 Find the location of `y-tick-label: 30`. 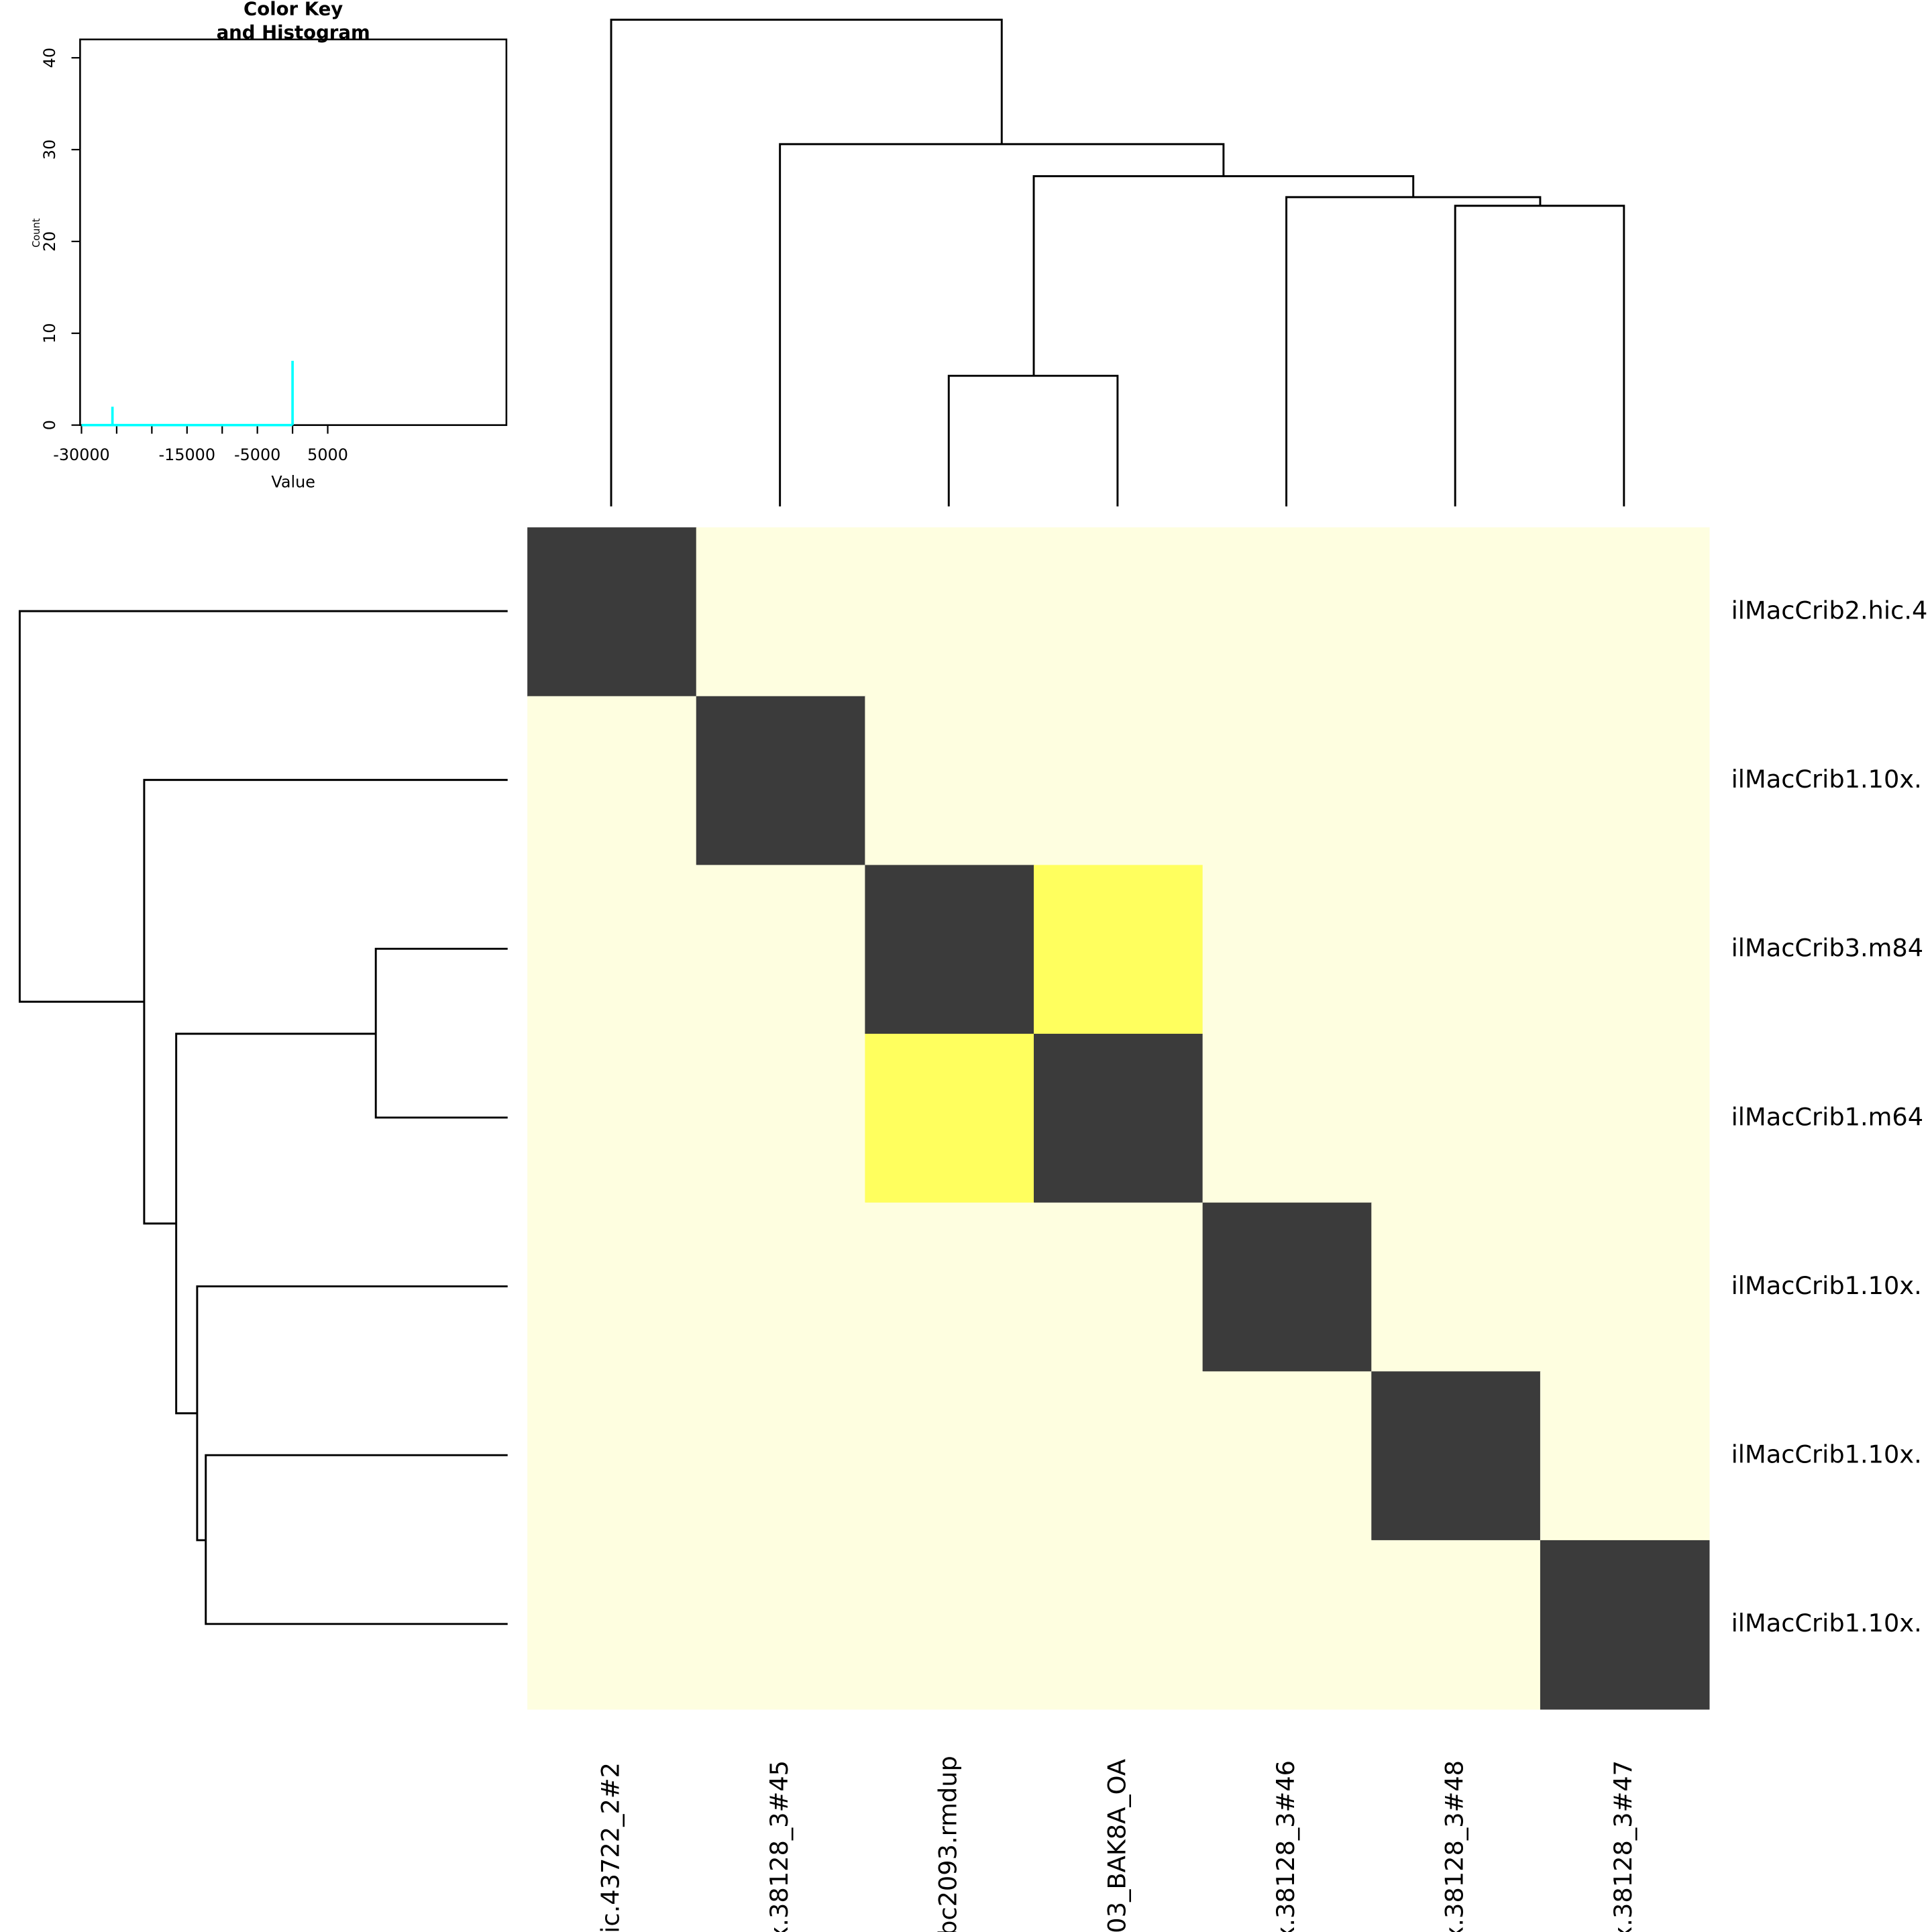

y-tick-label: 30 is located at coordinates (49, 150).